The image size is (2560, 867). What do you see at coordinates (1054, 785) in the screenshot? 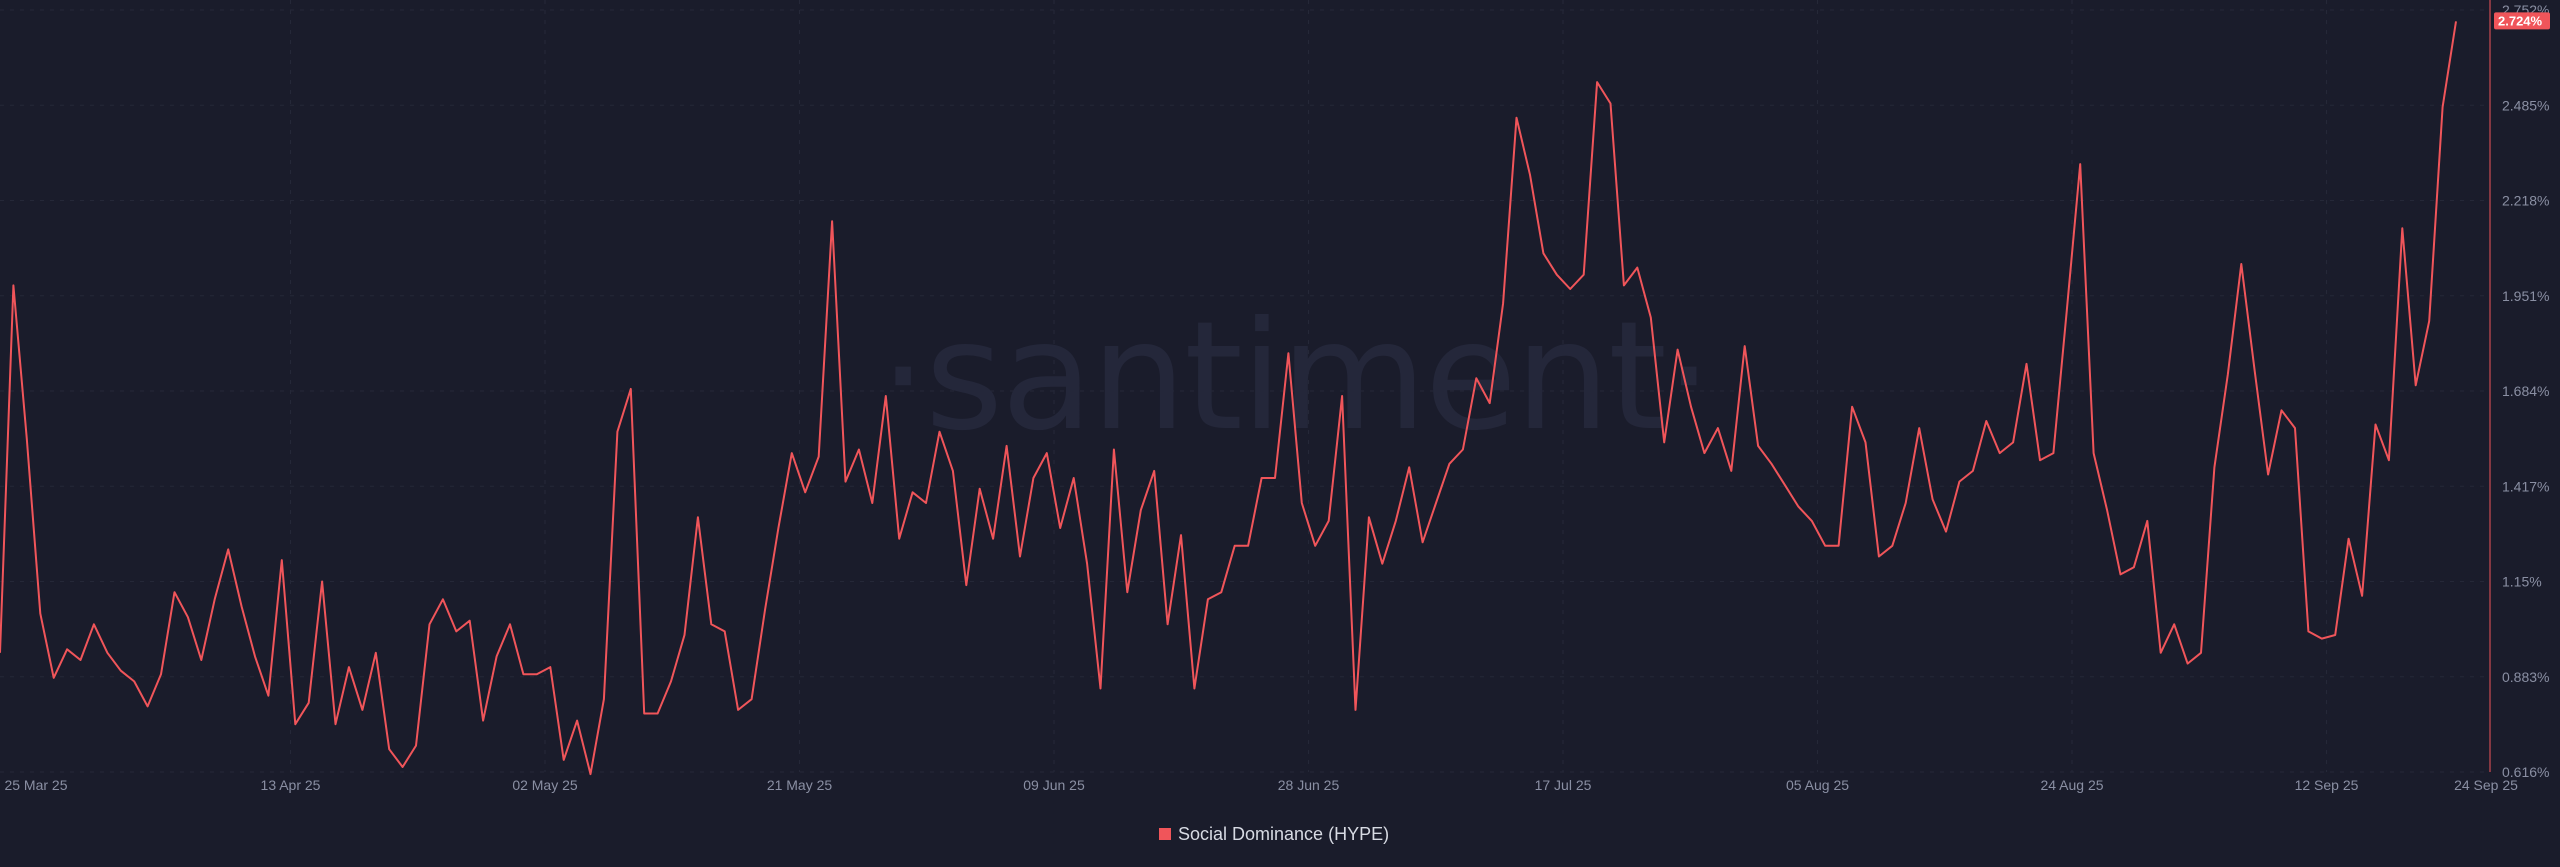
I see `x-tick-label: 09 Jun 25` at bounding box center [1054, 785].